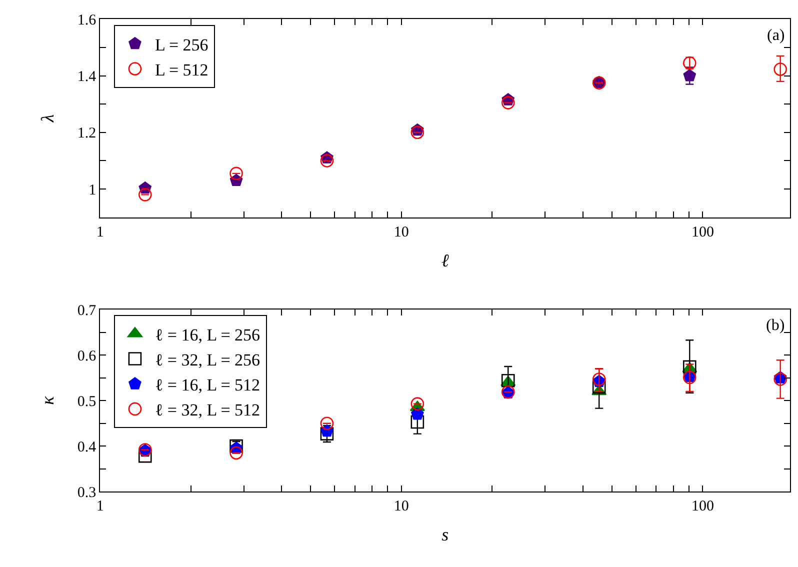 This screenshot has width=798, height=567. I want to click on annotation: (b), so click(775, 325).